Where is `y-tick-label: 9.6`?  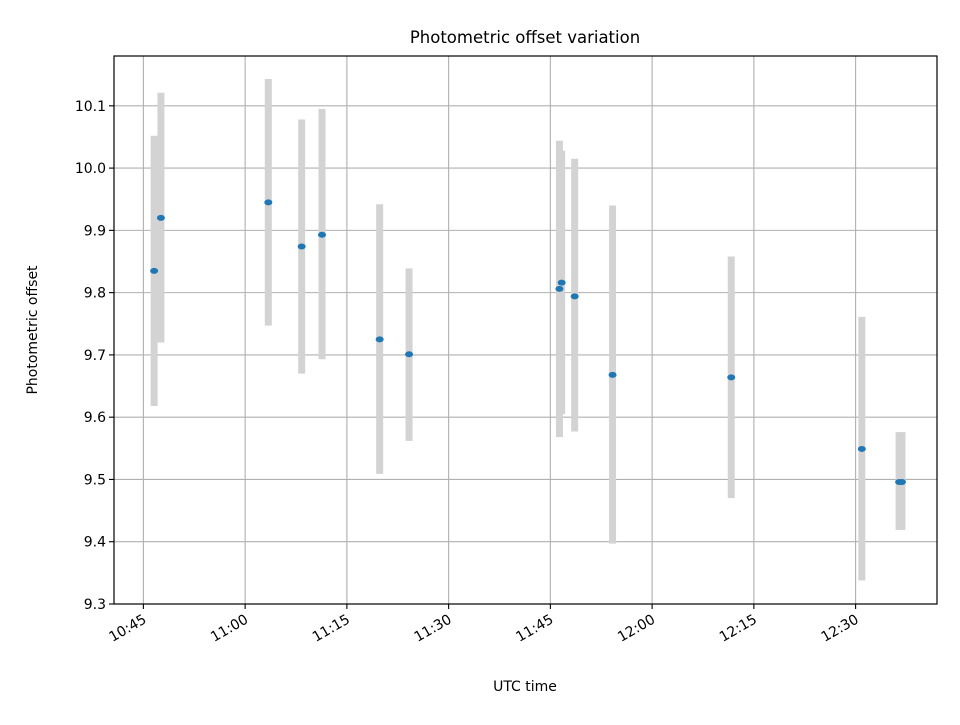
y-tick-label: 9.6 is located at coordinates (95, 418).